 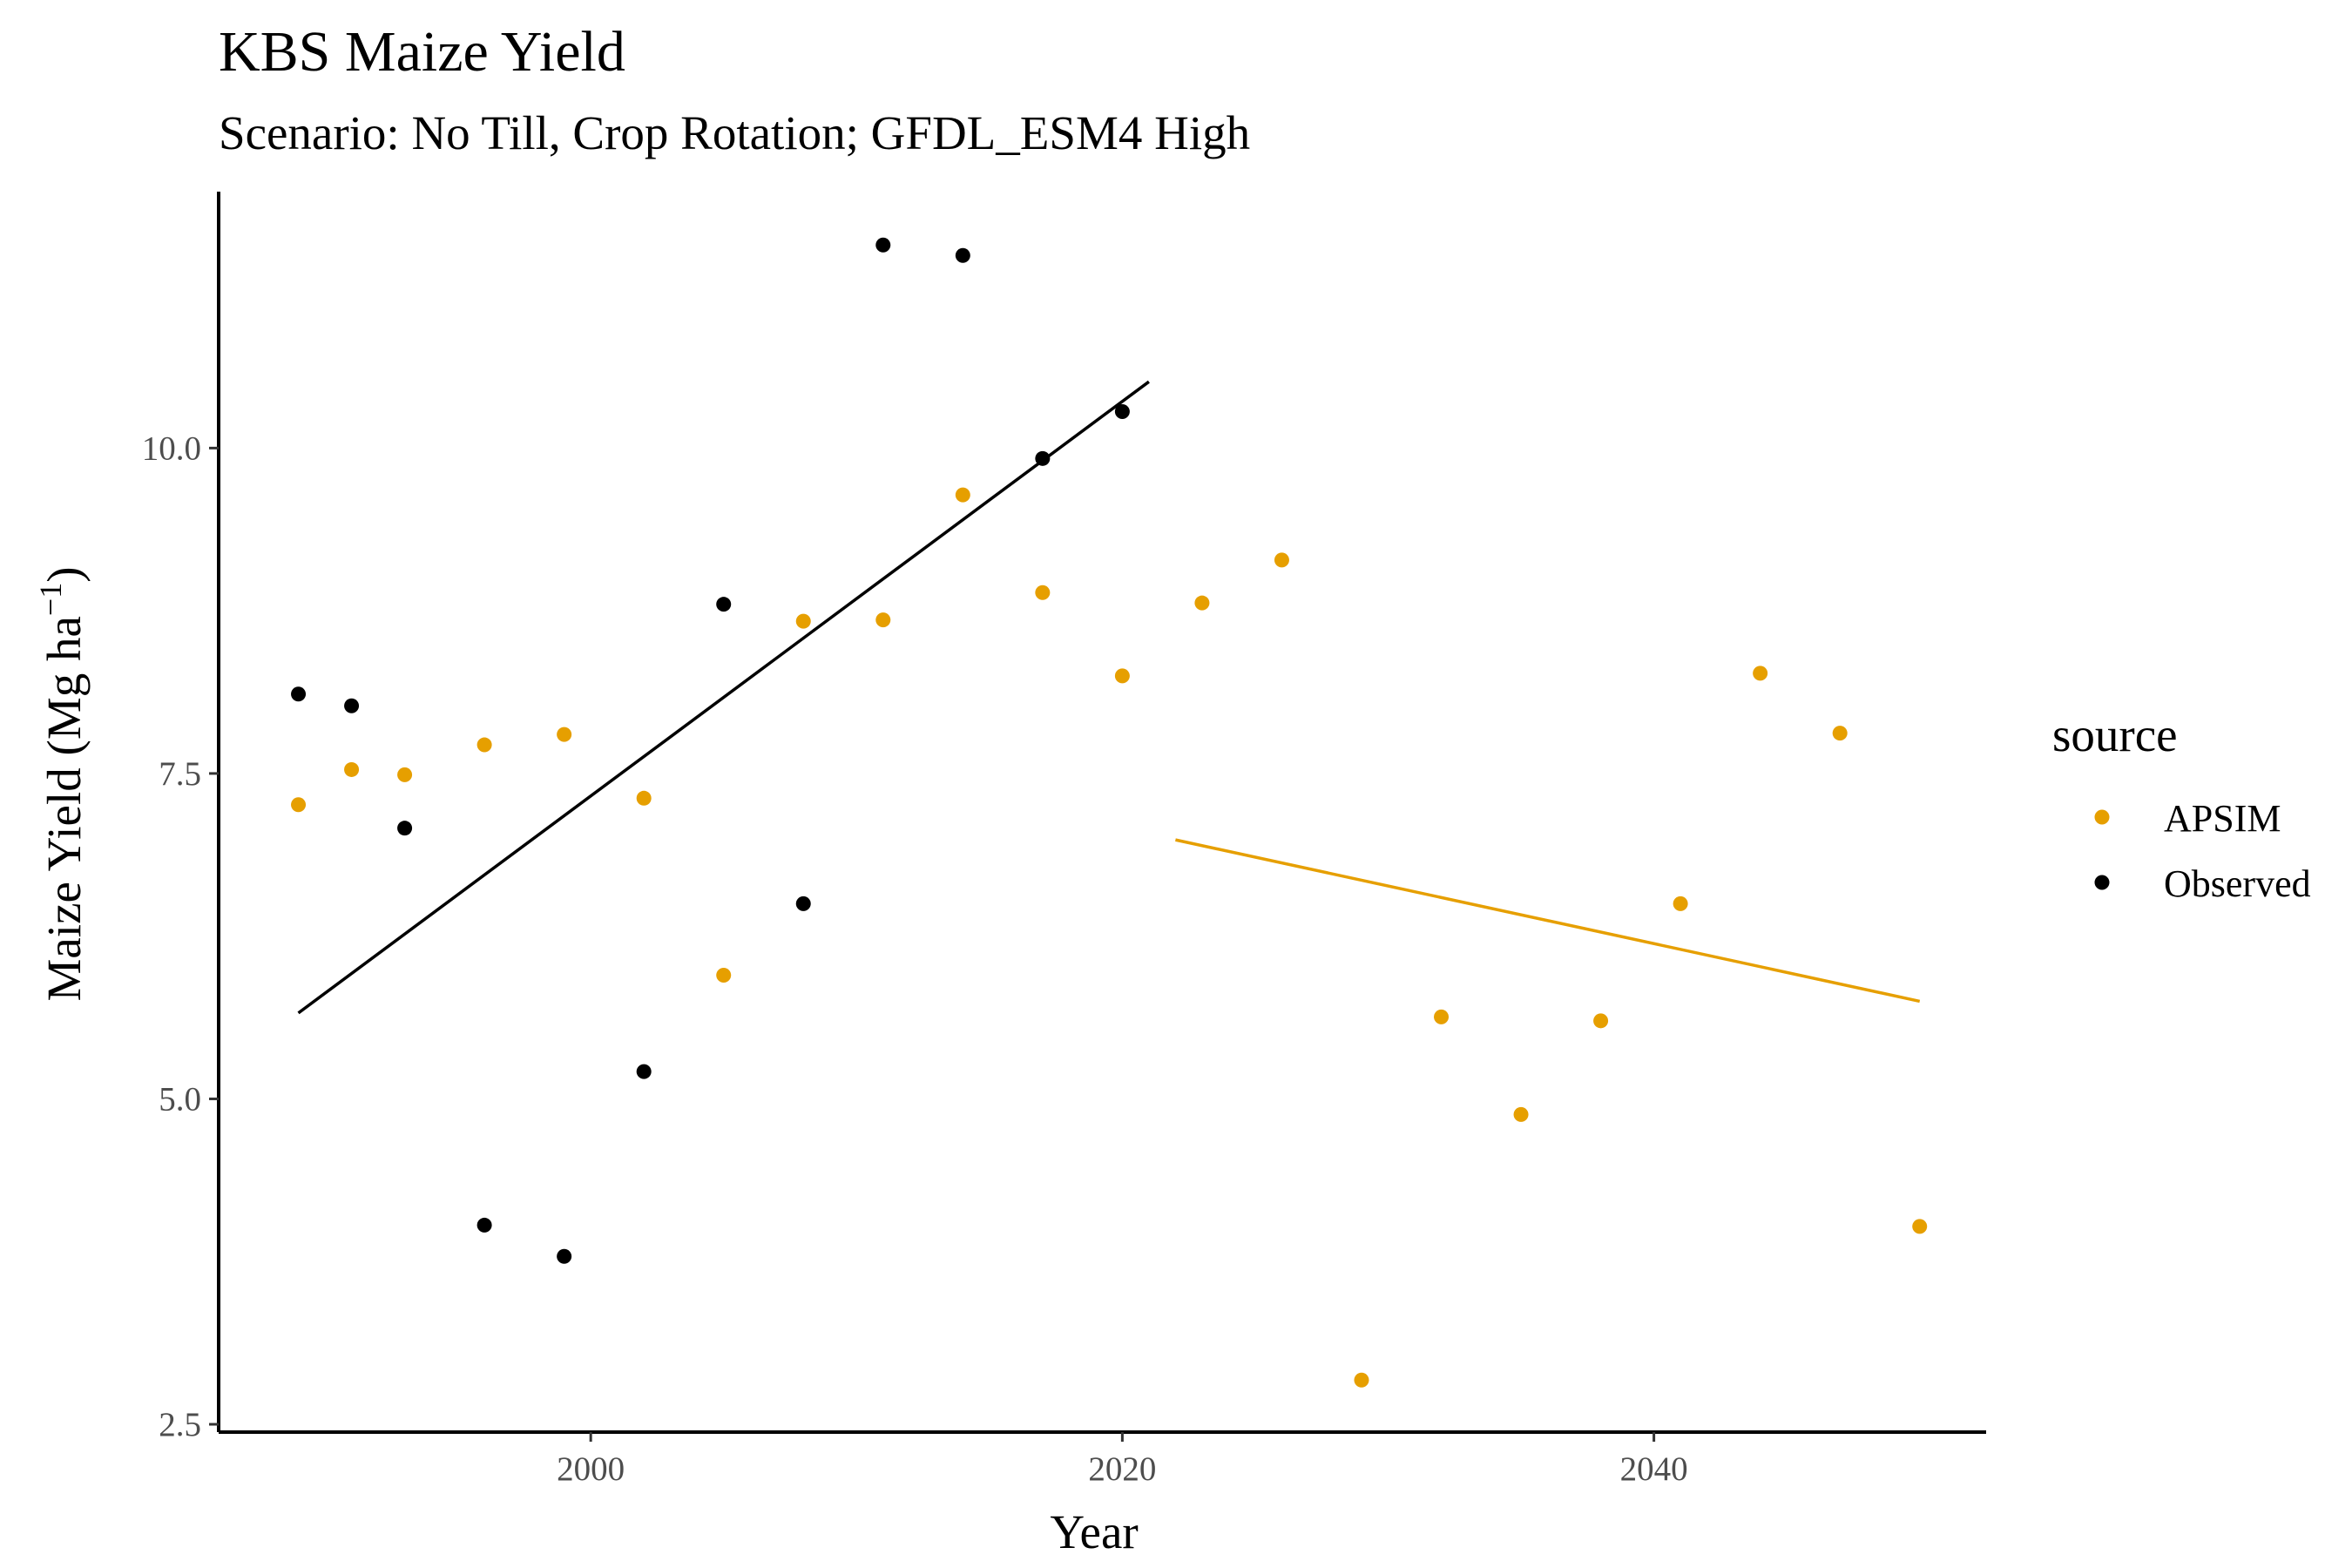 What do you see at coordinates (180, 774) in the screenshot?
I see `y-tick-label: 7.5` at bounding box center [180, 774].